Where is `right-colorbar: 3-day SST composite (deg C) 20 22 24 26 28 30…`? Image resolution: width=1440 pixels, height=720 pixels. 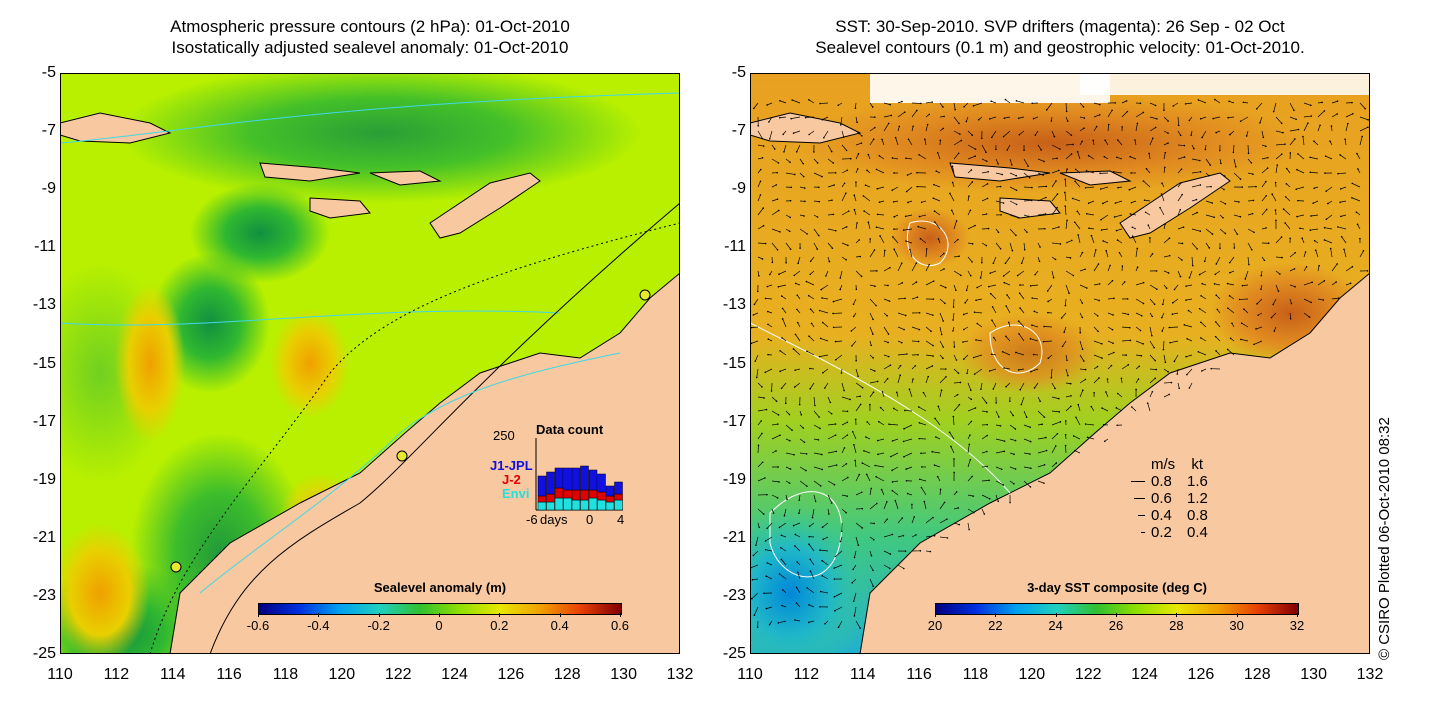
right-colorbar: 3-day SST composite (deg C) 20 22 24 26 28 30… is located at coordinates (1116, 606).